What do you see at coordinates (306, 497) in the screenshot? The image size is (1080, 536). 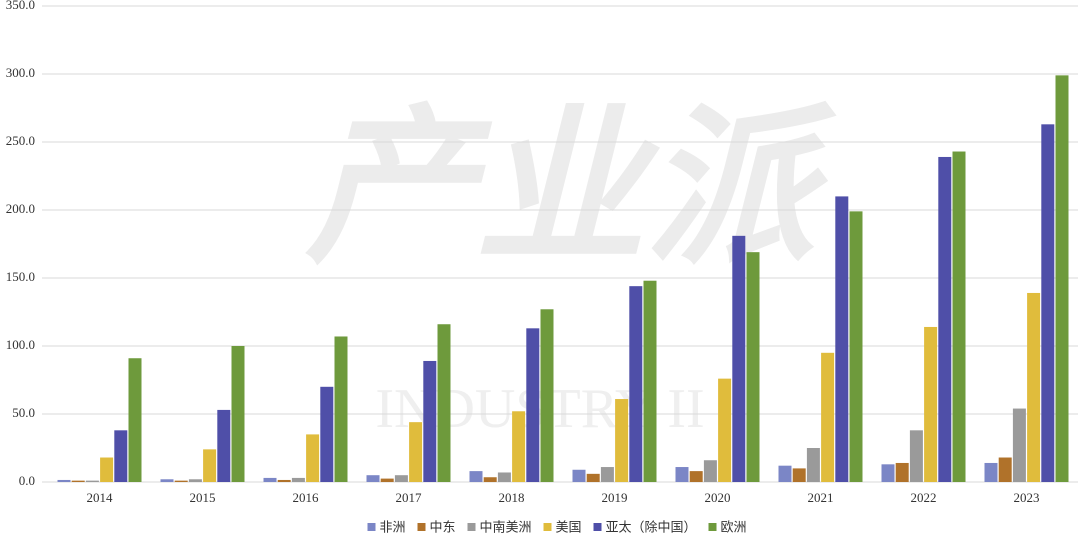 I see `x-tick-label: 2016` at bounding box center [306, 497].